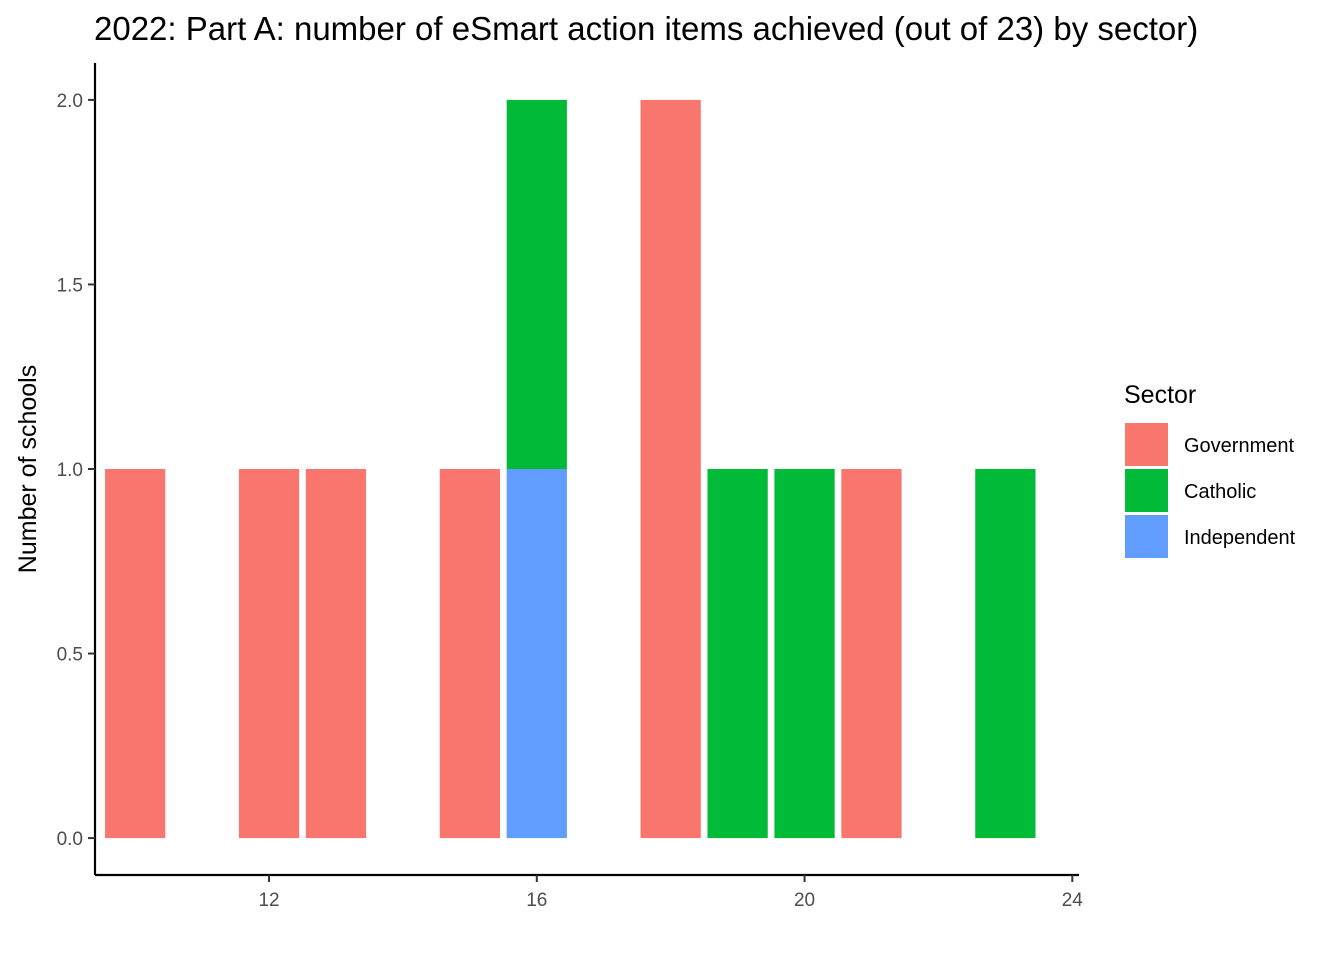 Image resolution: width=1344 pixels, height=960 pixels. I want to click on x-tick-label: 24, so click(1073, 900).